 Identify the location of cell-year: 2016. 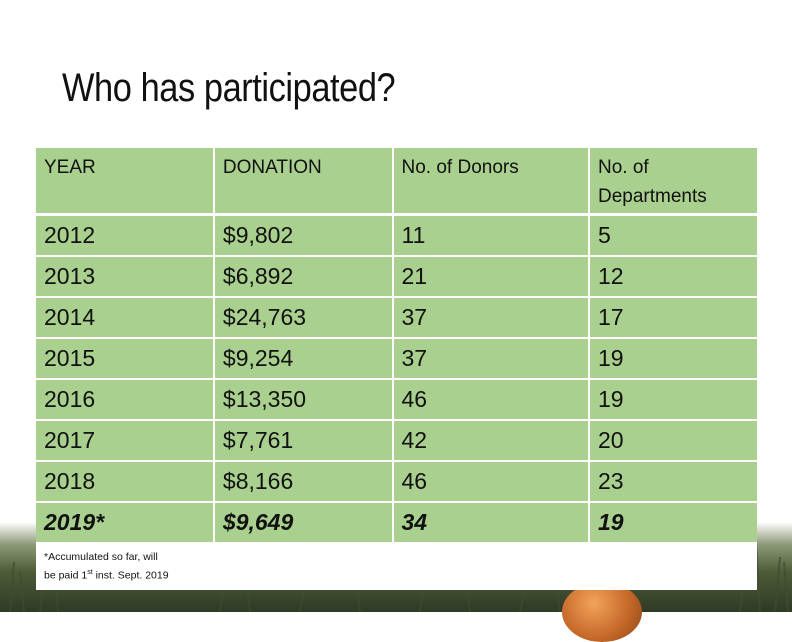
(125, 400).